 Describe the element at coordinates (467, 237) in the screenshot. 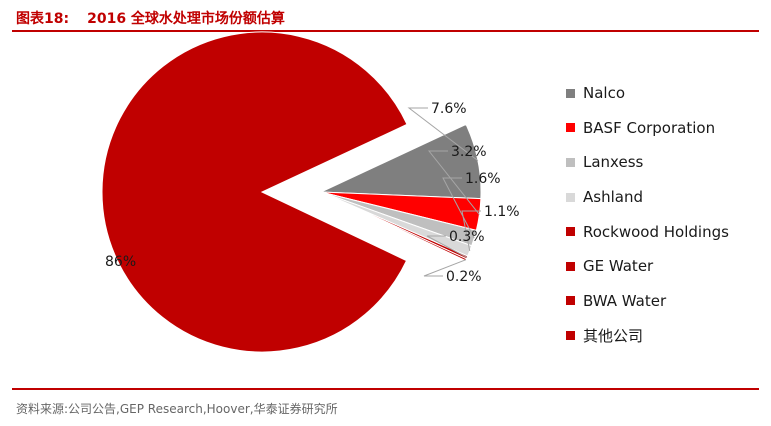

I see `data-label-rockwood-holdings: 0.3%` at that location.